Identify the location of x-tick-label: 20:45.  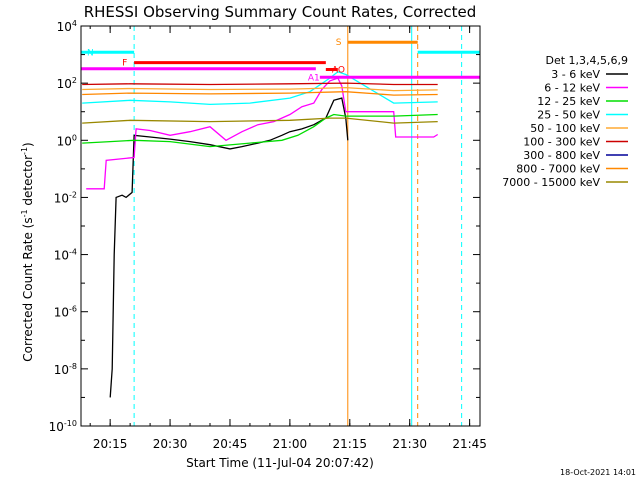
(230, 444).